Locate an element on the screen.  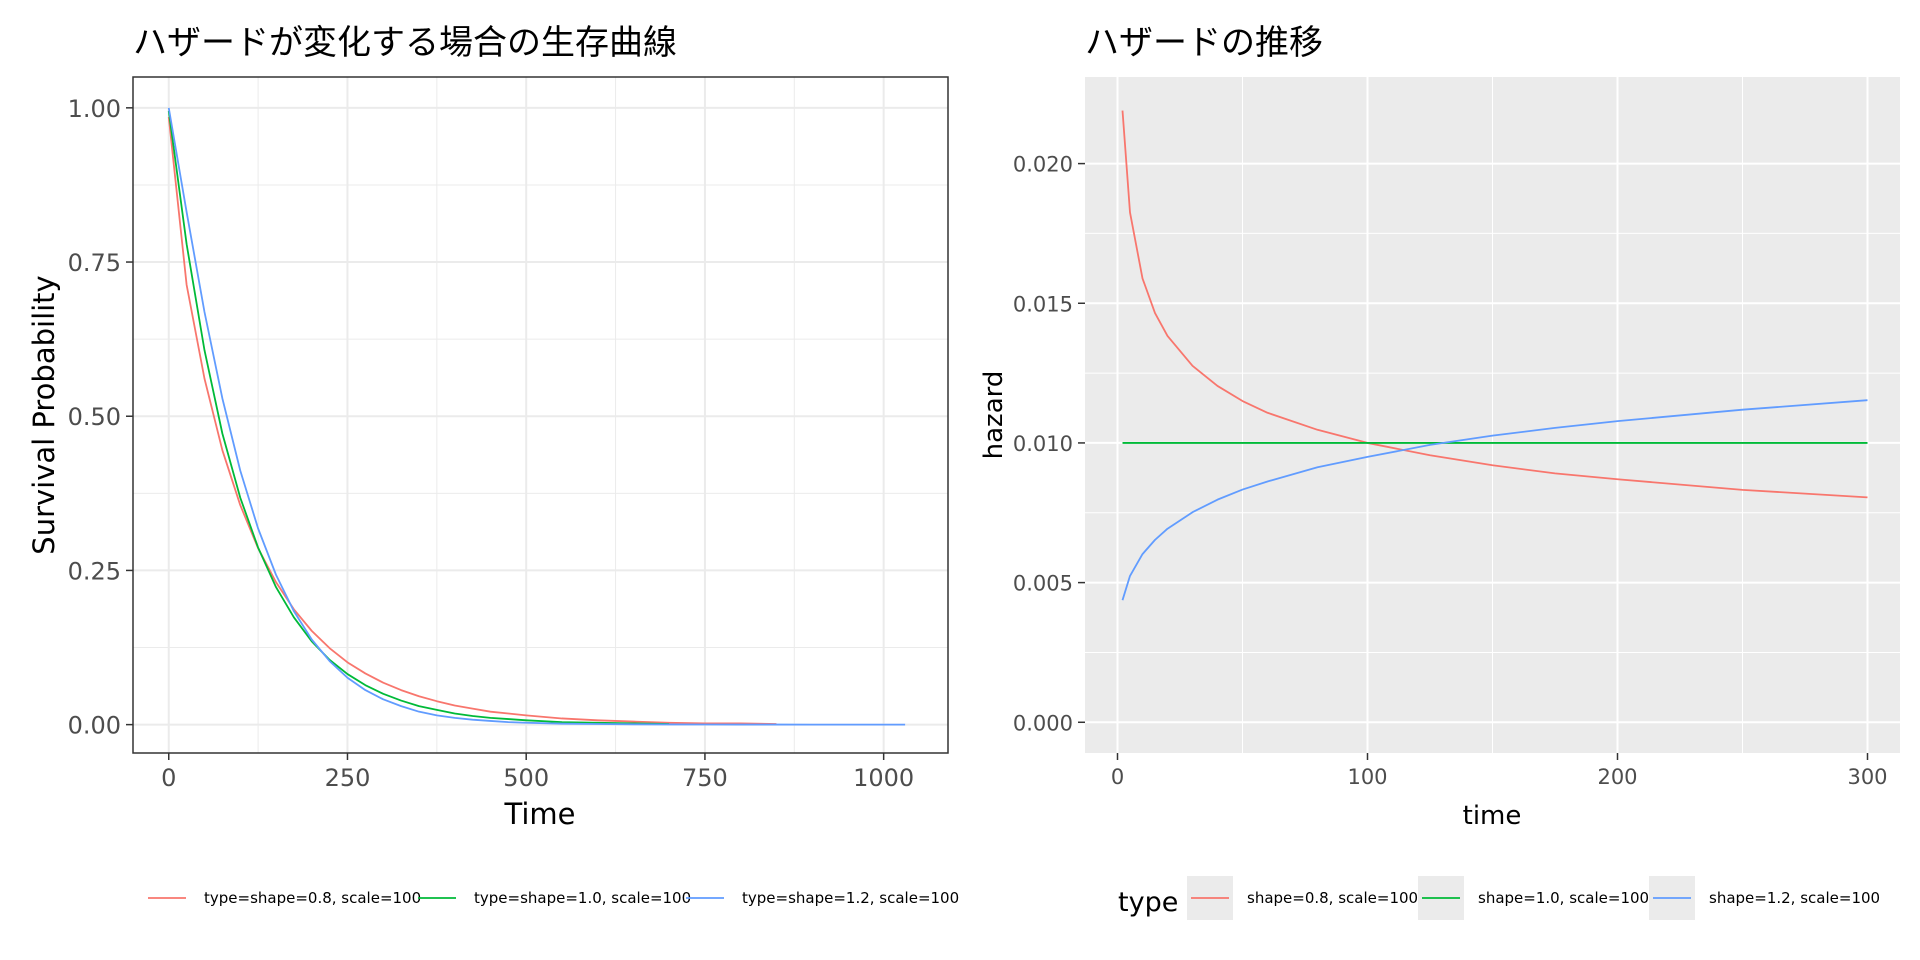
x-tick-label: 200 is located at coordinates (1617, 777).